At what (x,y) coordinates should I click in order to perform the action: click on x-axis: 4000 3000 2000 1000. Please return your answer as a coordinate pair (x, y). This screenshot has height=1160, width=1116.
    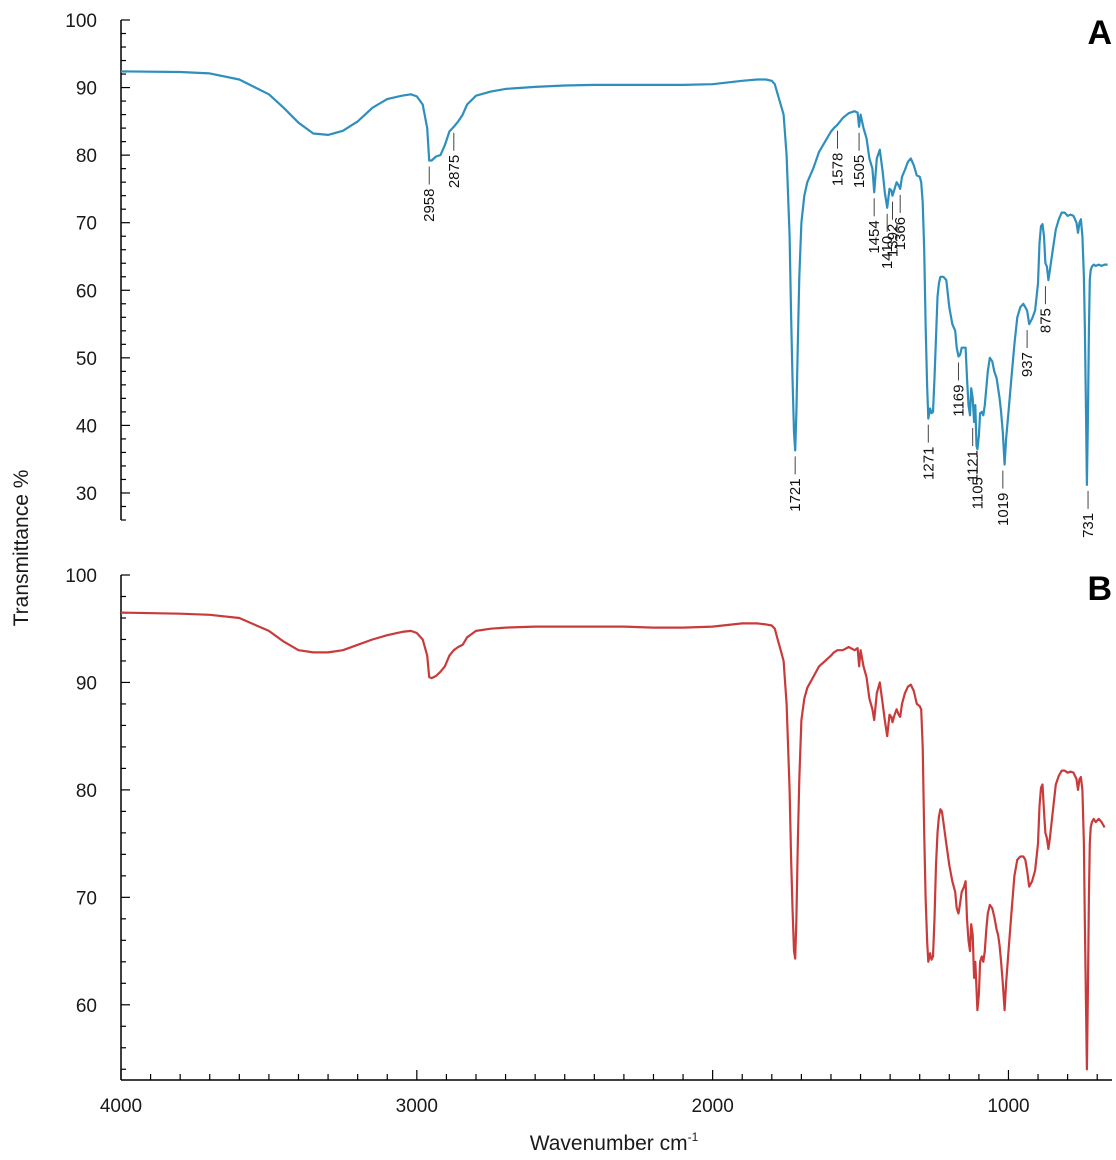
    Looking at the image, I should click on (606, 1093).